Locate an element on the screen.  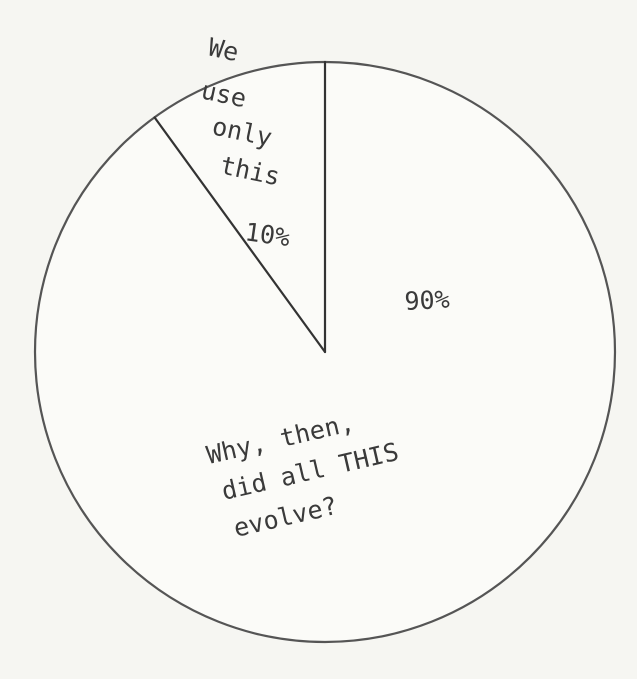
slice-divider-left is located at coordinates (240, 235).